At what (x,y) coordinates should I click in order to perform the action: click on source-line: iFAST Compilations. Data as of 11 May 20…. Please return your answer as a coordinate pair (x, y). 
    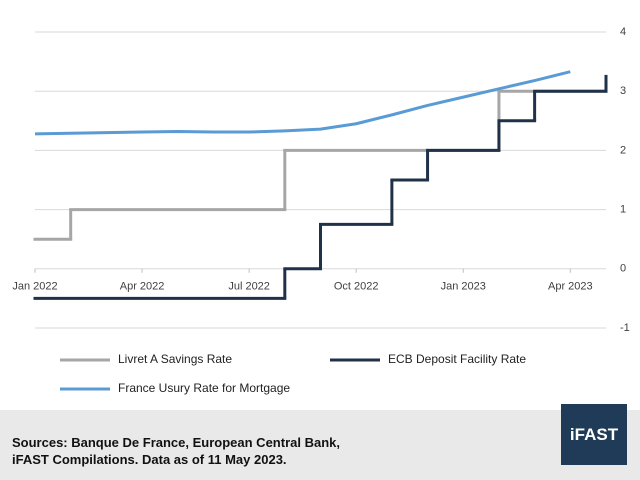
    Looking at the image, I should click on (149, 459).